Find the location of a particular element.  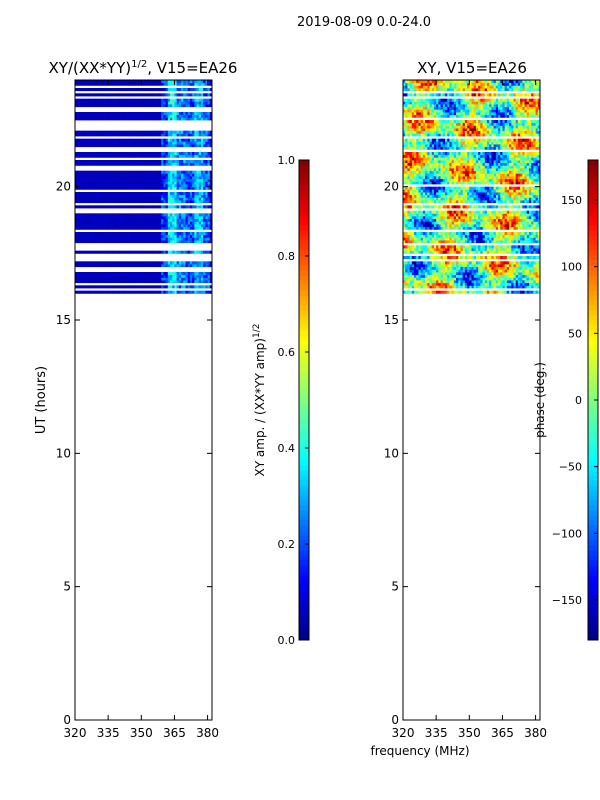

colorbar-segment is located at coordinates (304, 498).